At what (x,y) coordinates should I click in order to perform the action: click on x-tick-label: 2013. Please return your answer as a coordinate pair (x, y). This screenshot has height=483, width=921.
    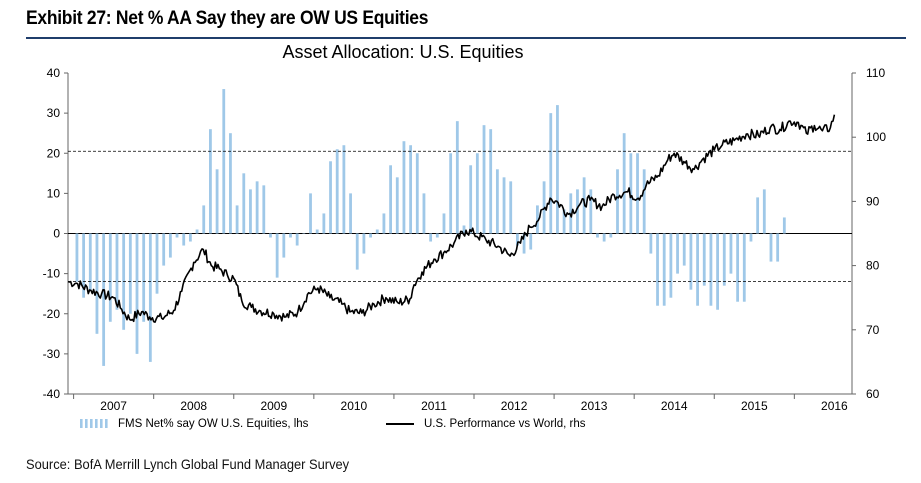
    Looking at the image, I should click on (594, 406).